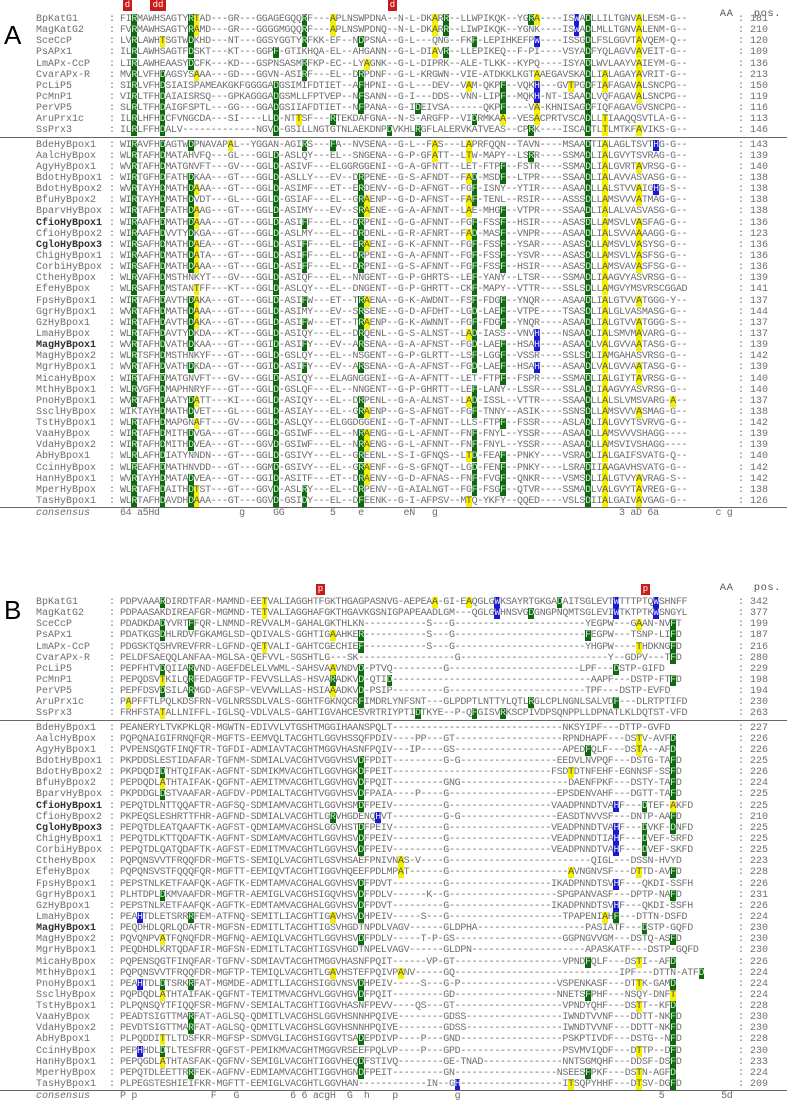 The height and width of the screenshot is (1110, 787). Describe the element at coordinates (759, 109) in the screenshot. I see `aa-position: 116` at that location.